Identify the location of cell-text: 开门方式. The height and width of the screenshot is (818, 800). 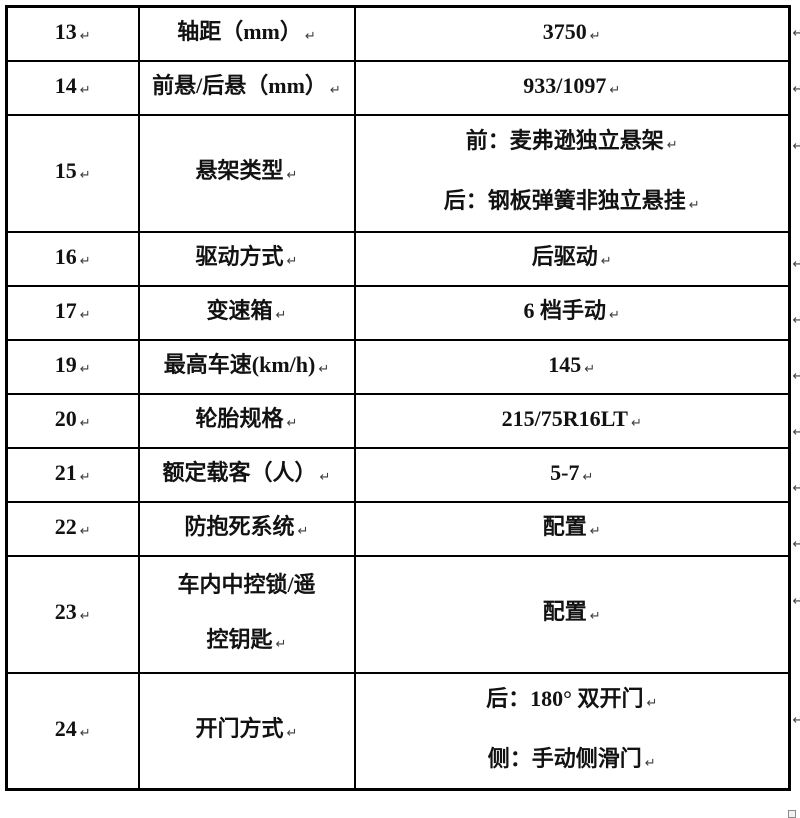
(239, 728).